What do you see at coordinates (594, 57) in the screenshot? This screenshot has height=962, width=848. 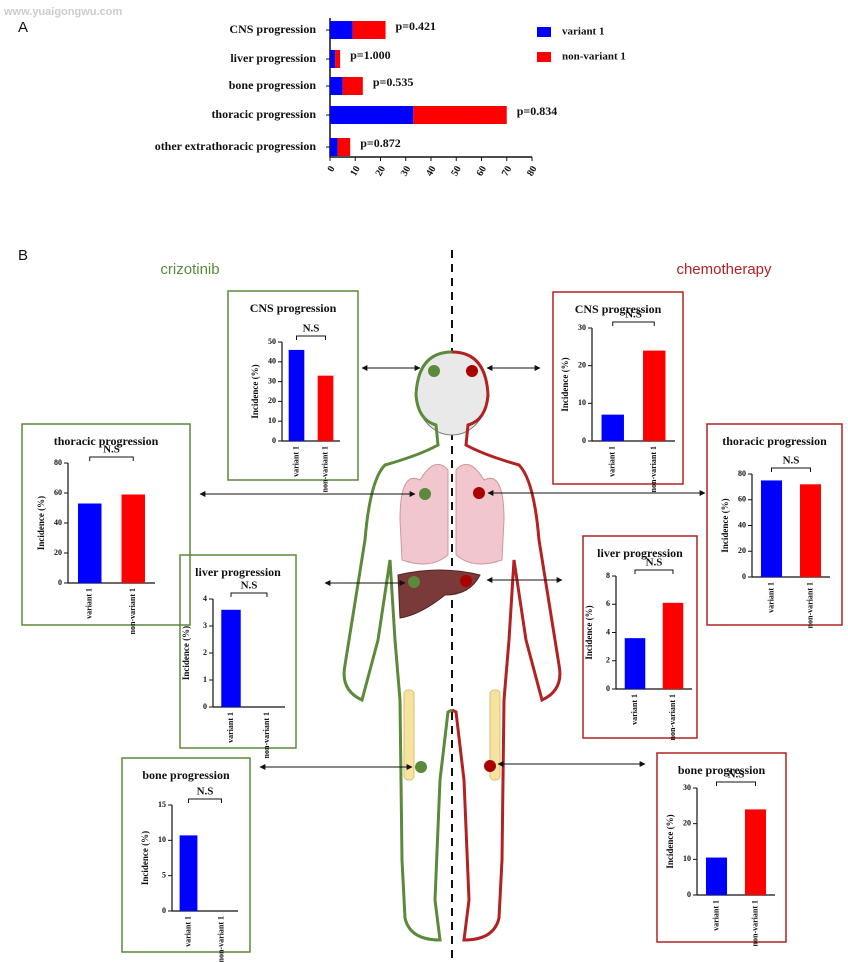 I see `legend-label: non-variant 1` at bounding box center [594, 57].